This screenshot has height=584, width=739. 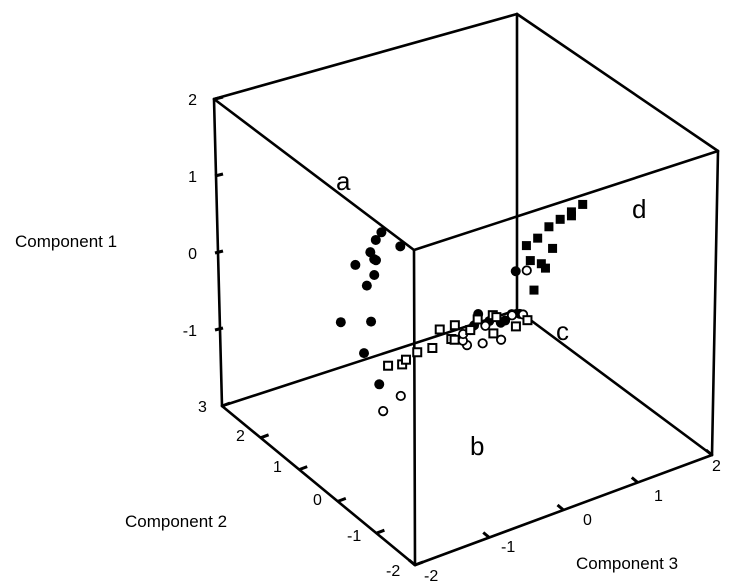 I want to click on cluster-label-c: c, so click(x=562, y=331).